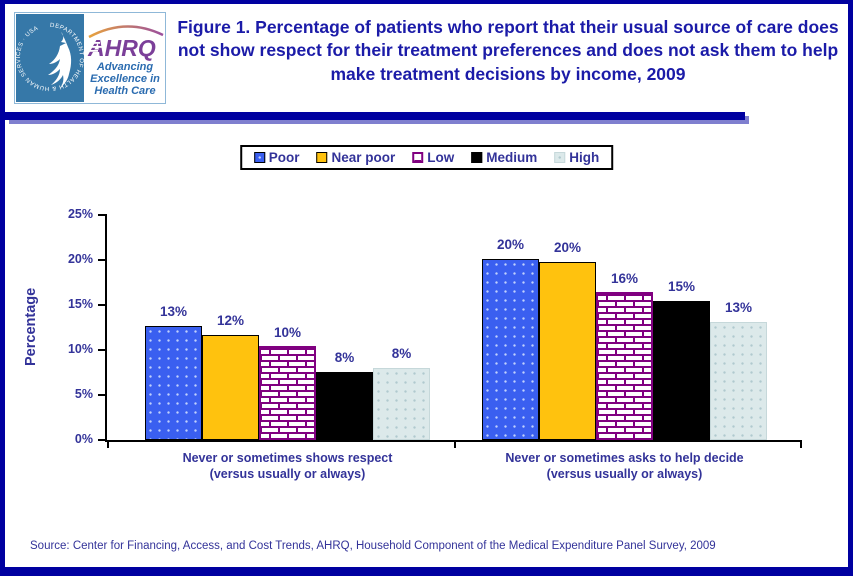  Describe the element at coordinates (259, 157) in the screenshot. I see `legend-swatch-poor-icon` at that location.